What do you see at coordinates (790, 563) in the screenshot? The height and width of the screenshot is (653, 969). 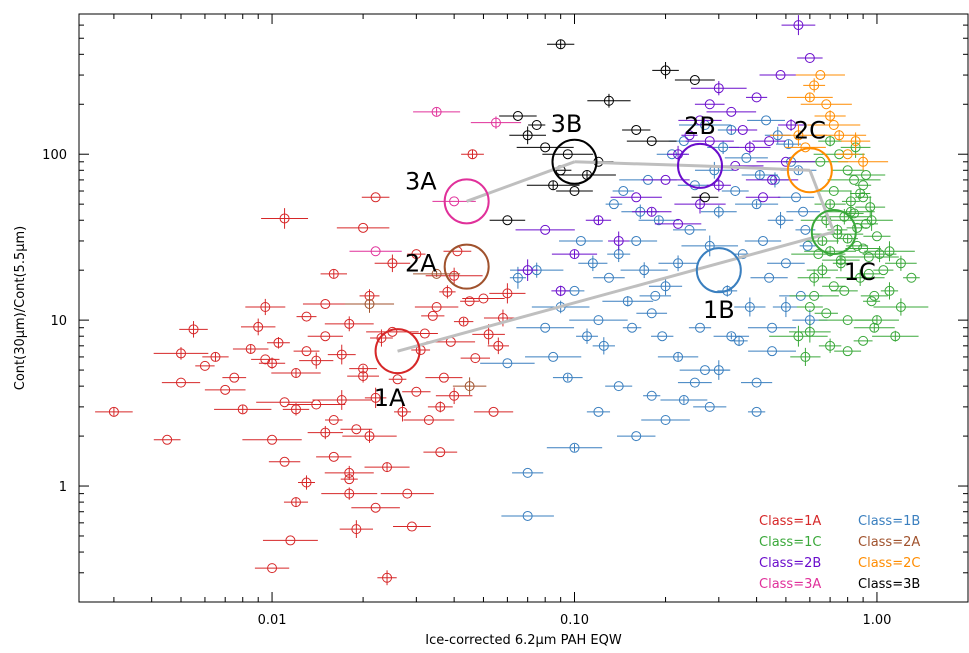 I see `legend-item-class-2b: Class=2B` at bounding box center [790, 563].